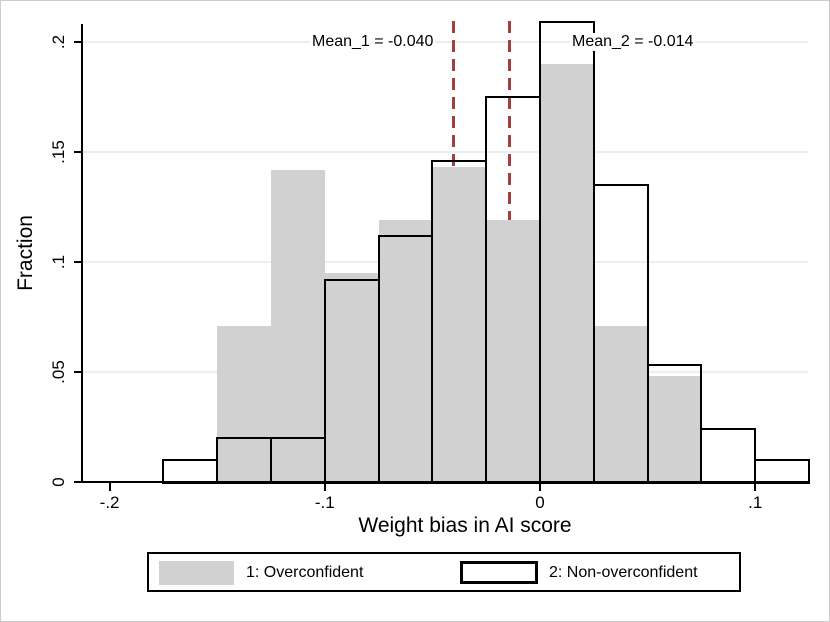 The height and width of the screenshot is (622, 830). What do you see at coordinates (305, 572) in the screenshot?
I see `legend-label-overconfident: 1: Overconfident` at bounding box center [305, 572].